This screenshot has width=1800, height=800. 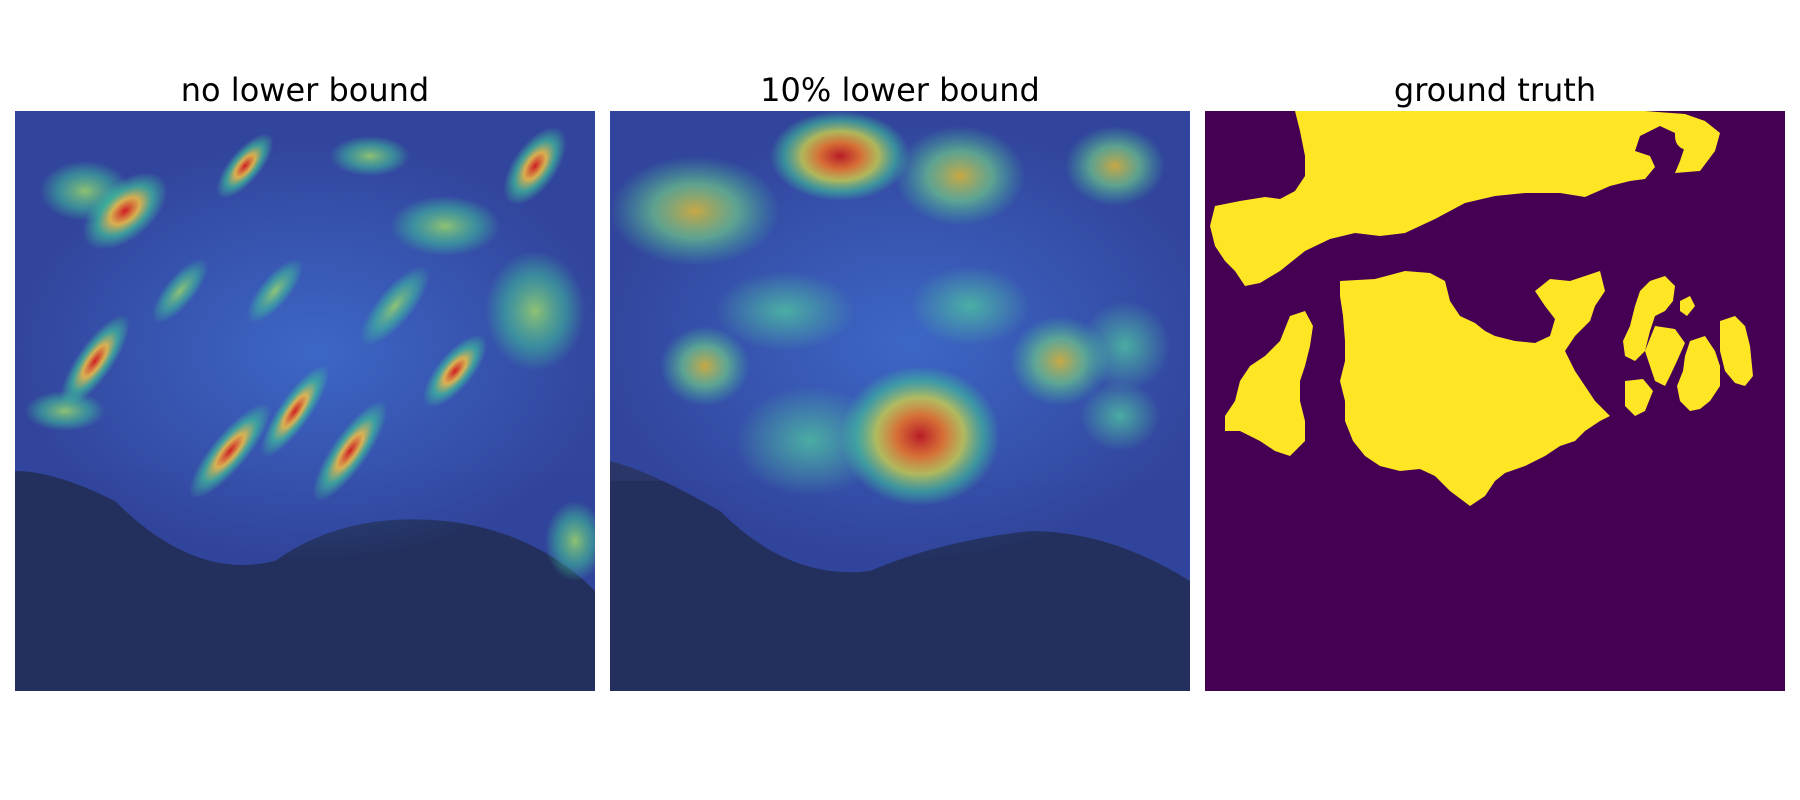 What do you see at coordinates (900, 90) in the screenshot?
I see `panel-title: 10% lower bound` at bounding box center [900, 90].